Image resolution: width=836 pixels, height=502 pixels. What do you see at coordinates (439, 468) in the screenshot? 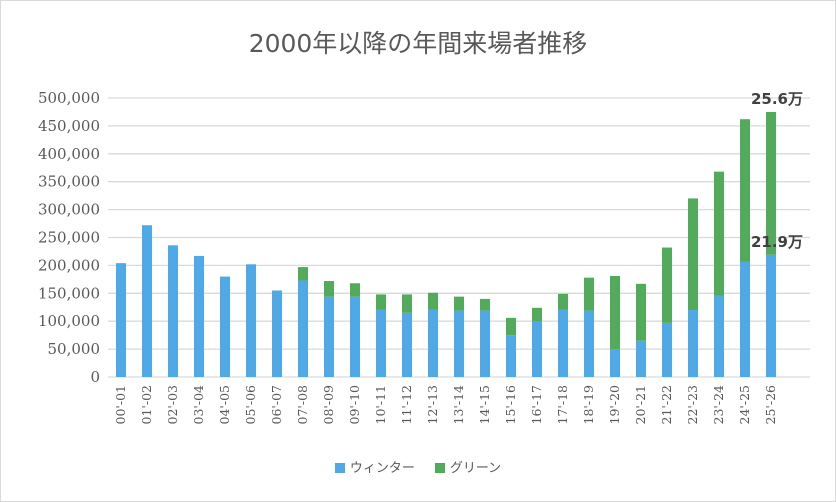
I see `legend-swatch-green` at bounding box center [439, 468].